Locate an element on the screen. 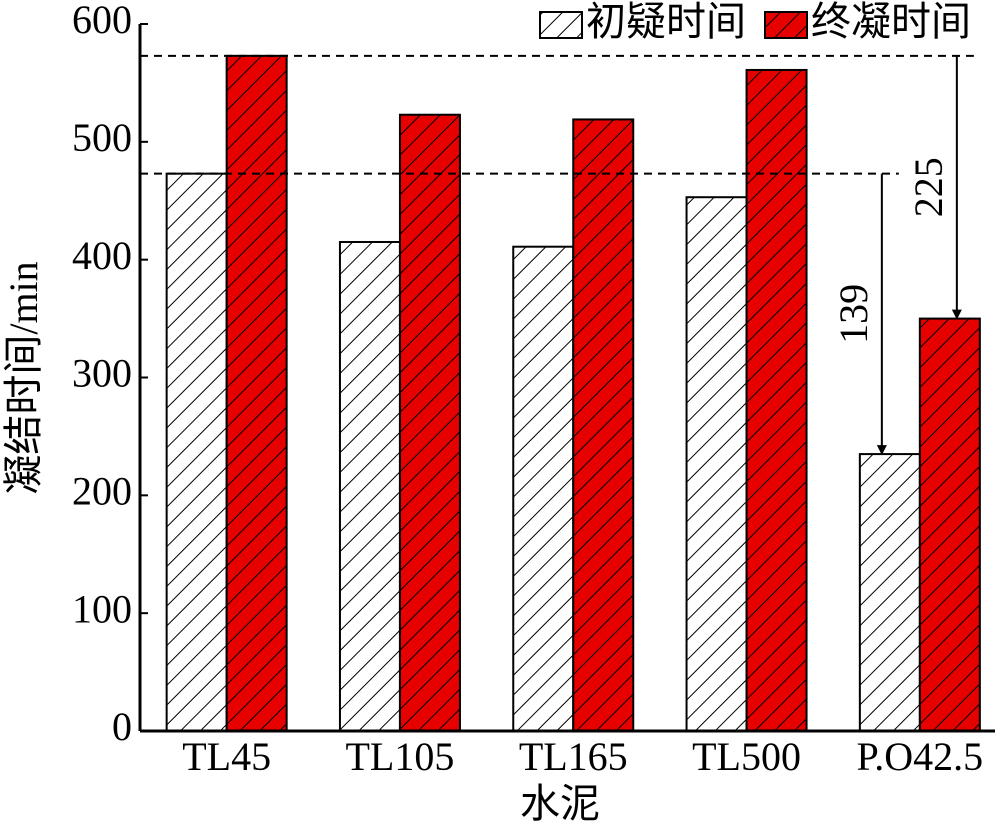  y-tick-label: 600 is located at coordinates (102, 21).